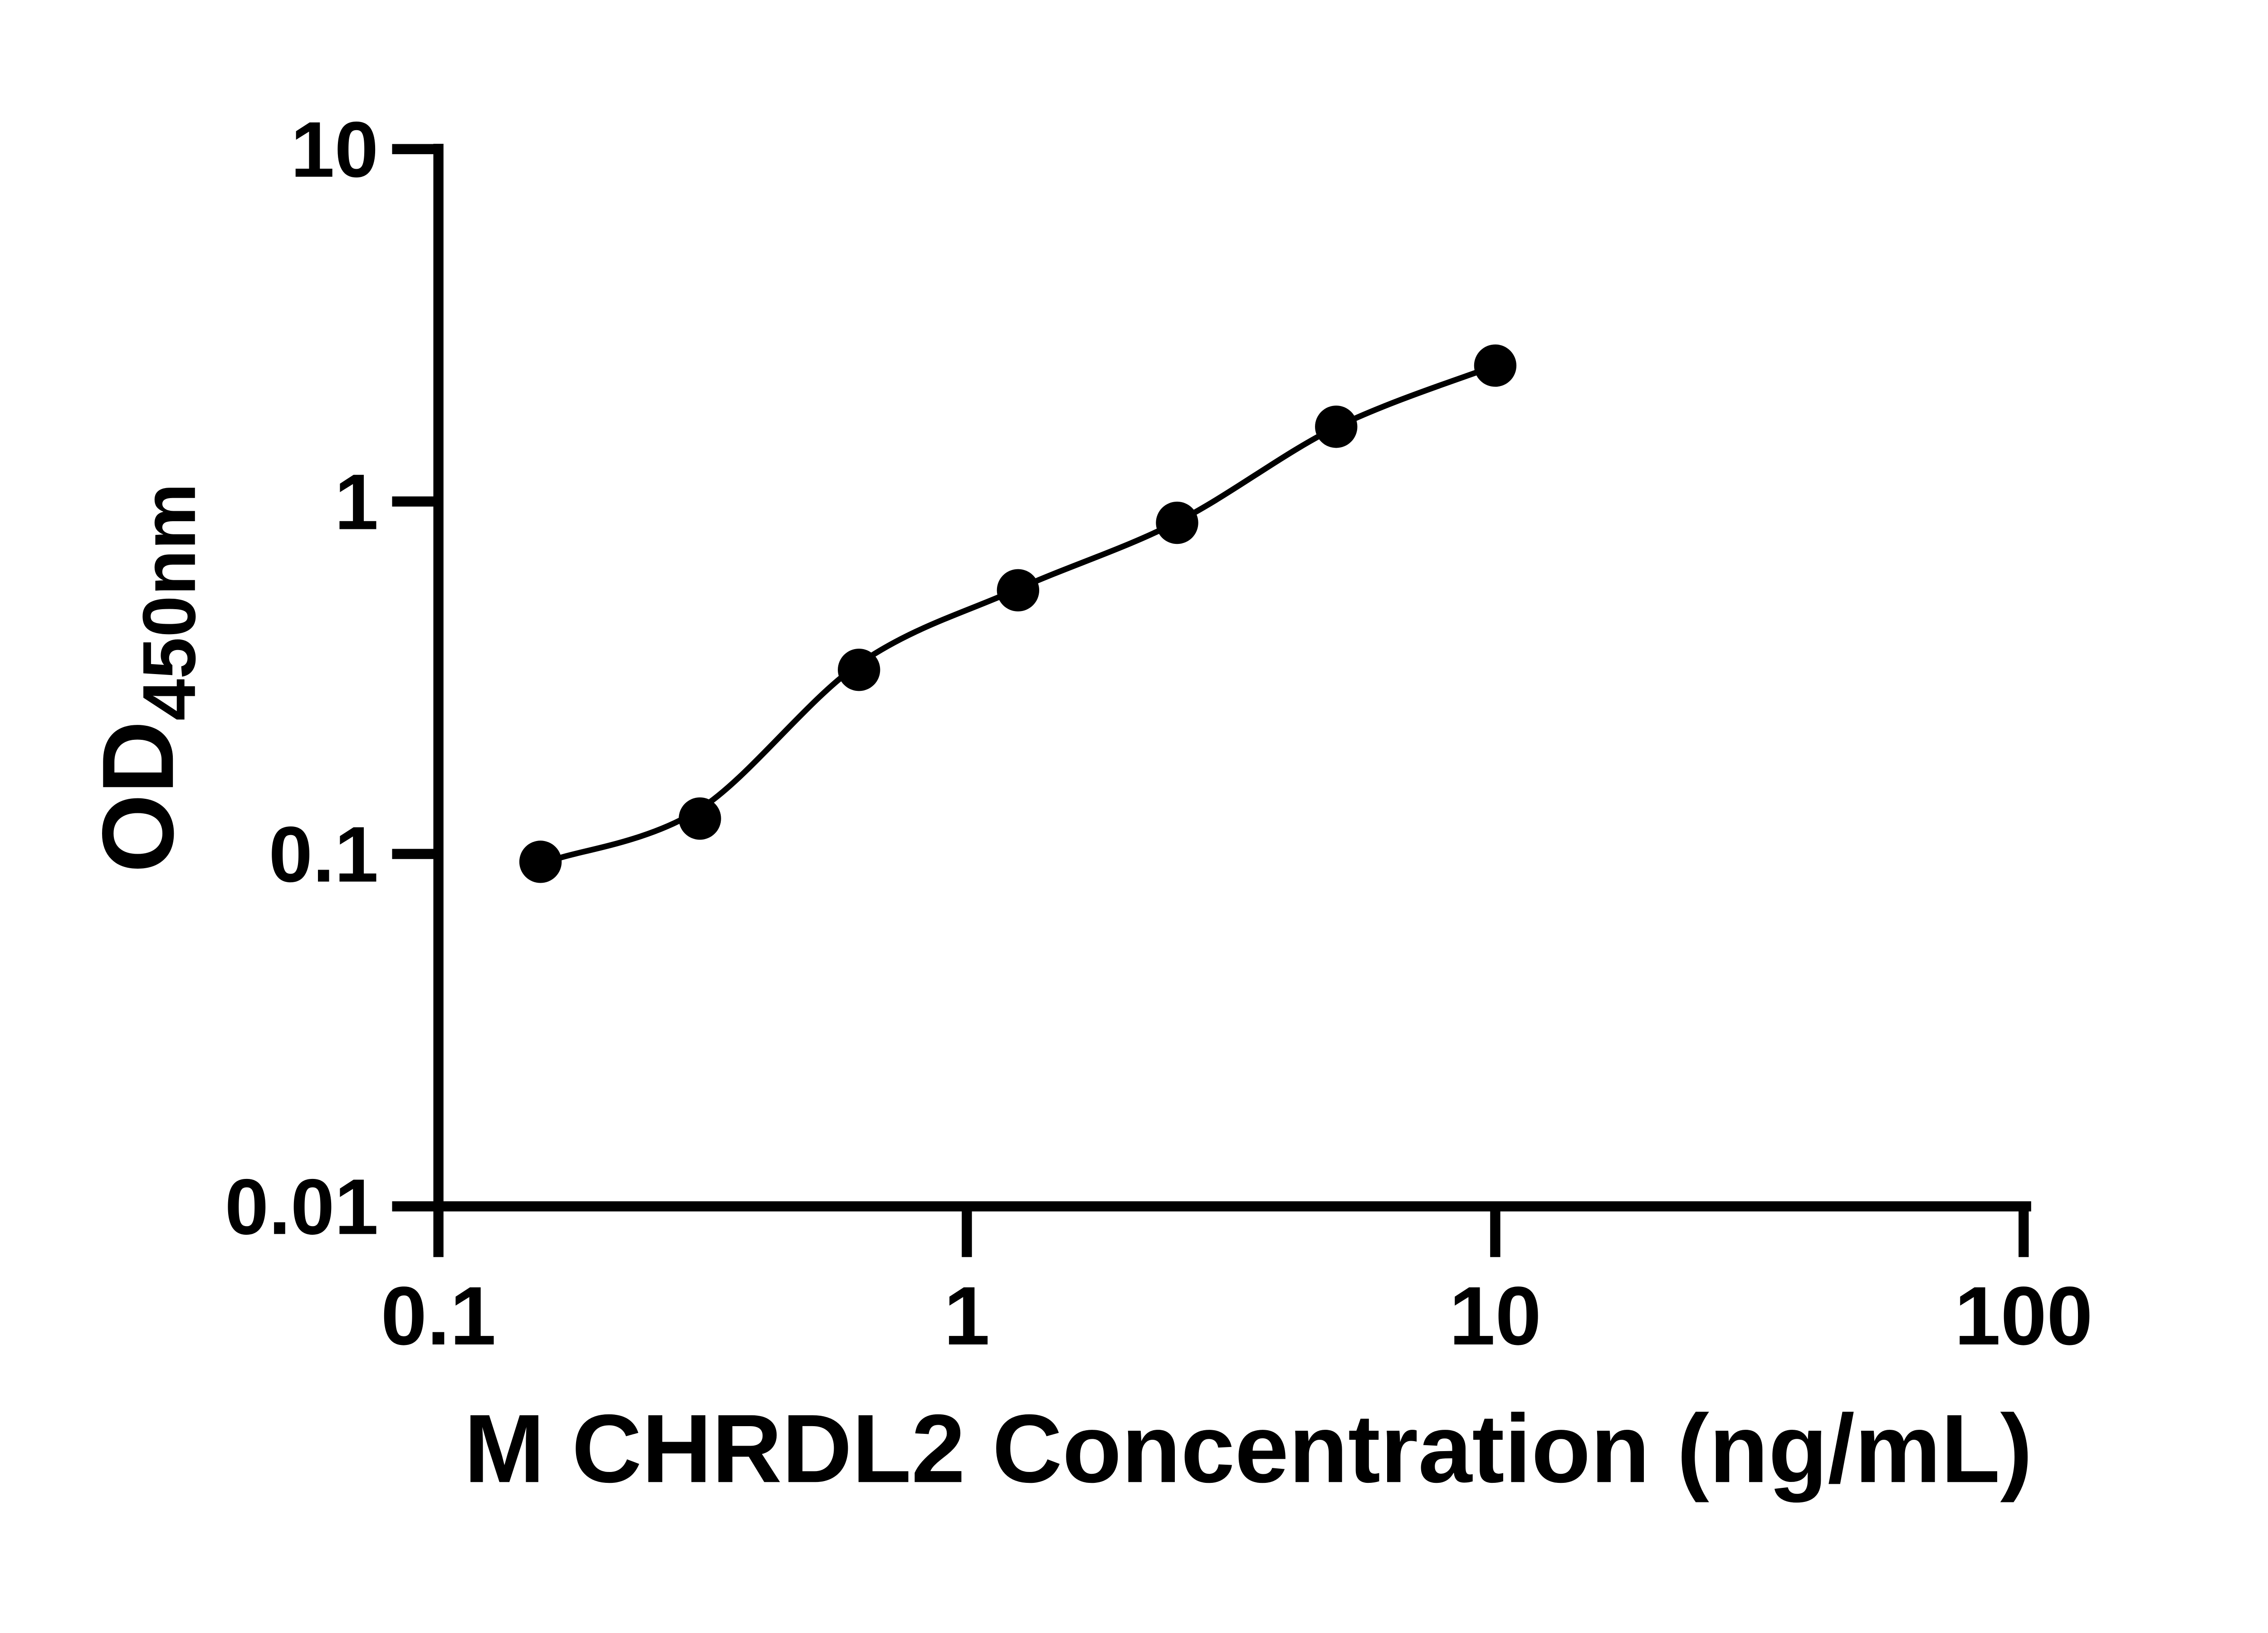  What do you see at coordinates (1495, 1316) in the screenshot?
I see `x-tick-label-10: 10` at bounding box center [1495, 1316].